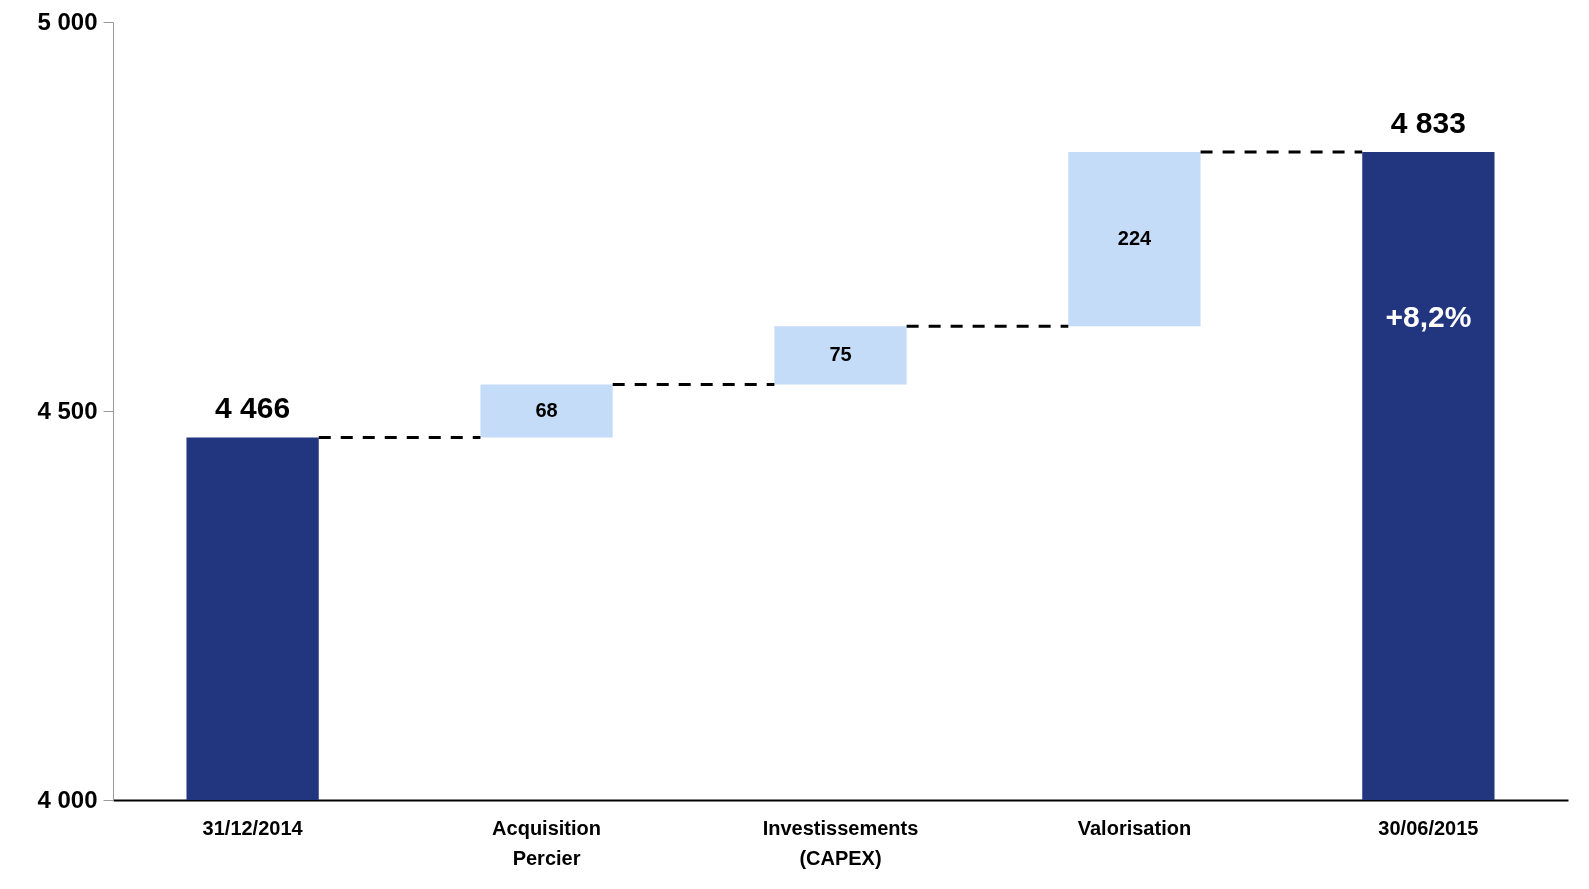 Image resolution: width=1589 pixels, height=889 pixels. I want to click on y-tick-label: 4 500, so click(67, 410).